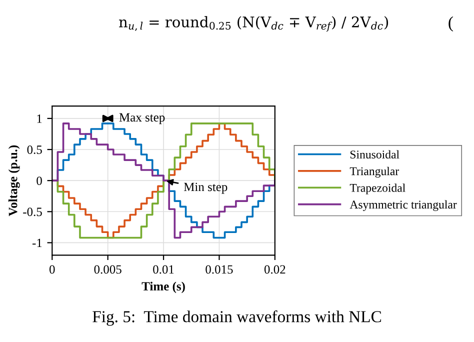 The height and width of the screenshot is (342, 474). I want to click on y-tick-label: 1, so click(39, 118).